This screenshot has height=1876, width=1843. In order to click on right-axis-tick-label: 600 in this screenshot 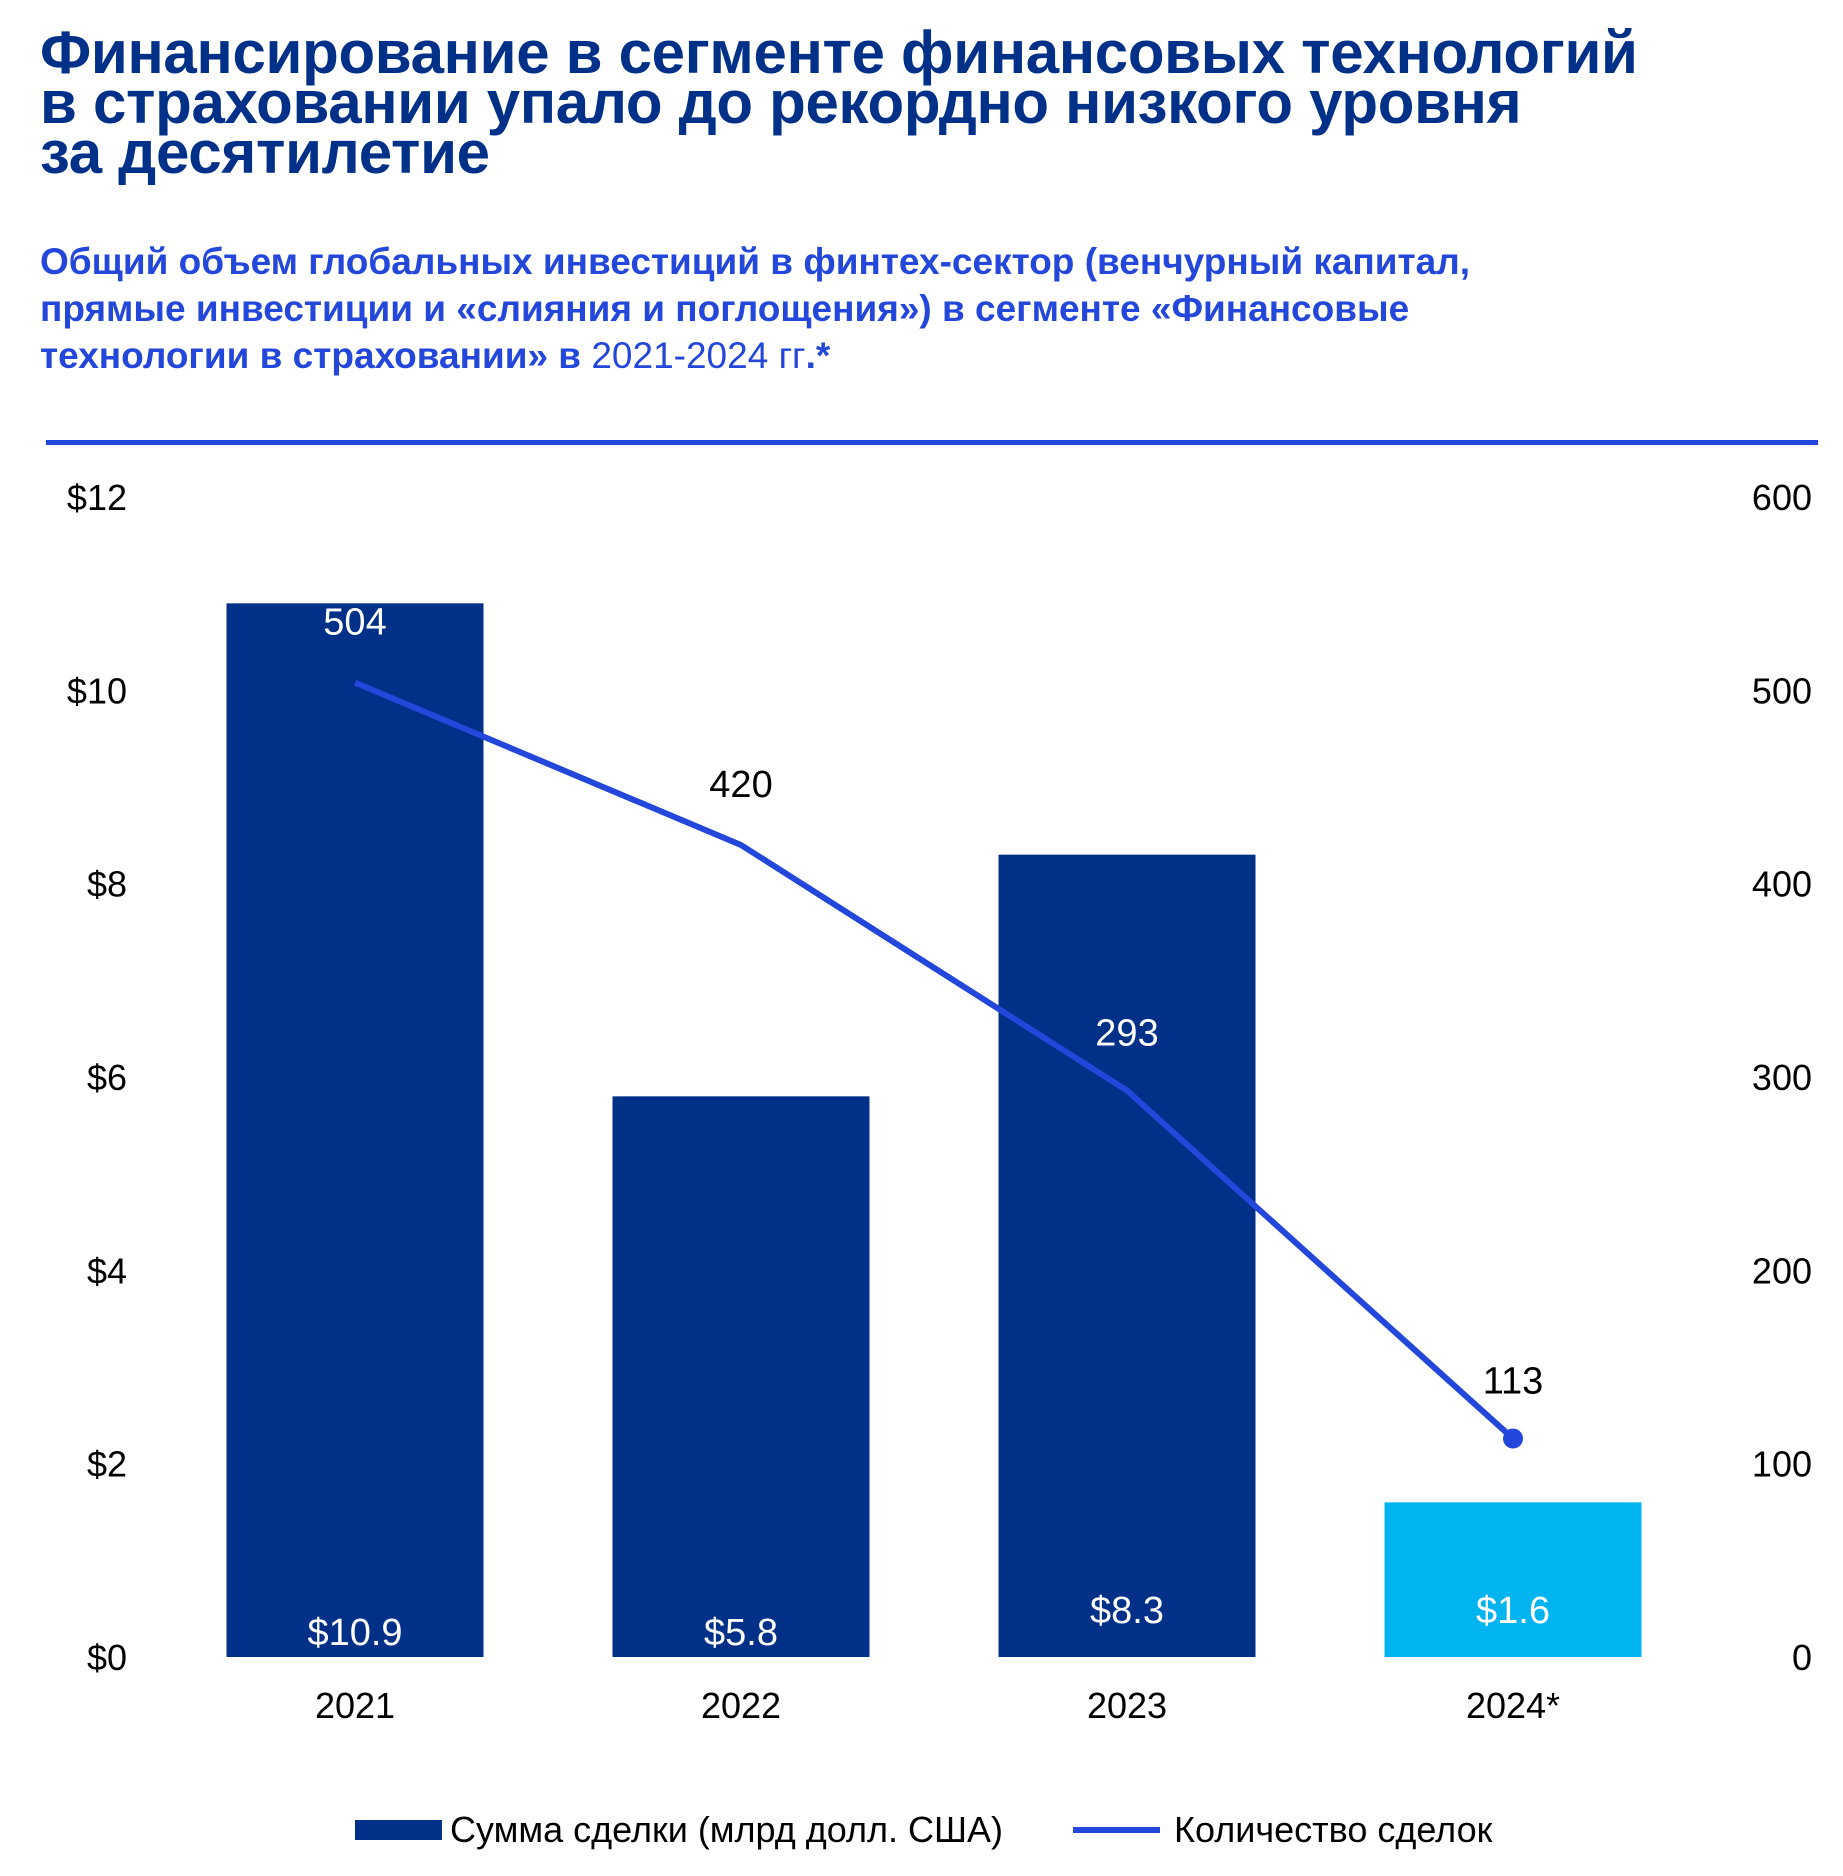, I will do `click(1782, 497)`.